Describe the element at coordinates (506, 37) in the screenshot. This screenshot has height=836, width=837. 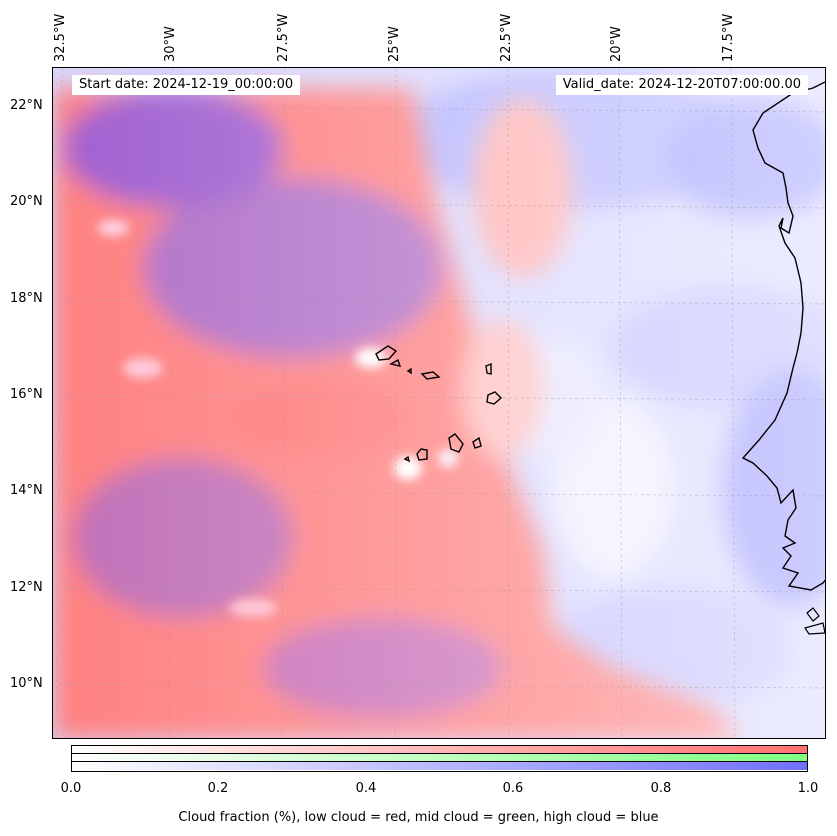
I see `lon-label-22-5w: 22.5°W` at that location.